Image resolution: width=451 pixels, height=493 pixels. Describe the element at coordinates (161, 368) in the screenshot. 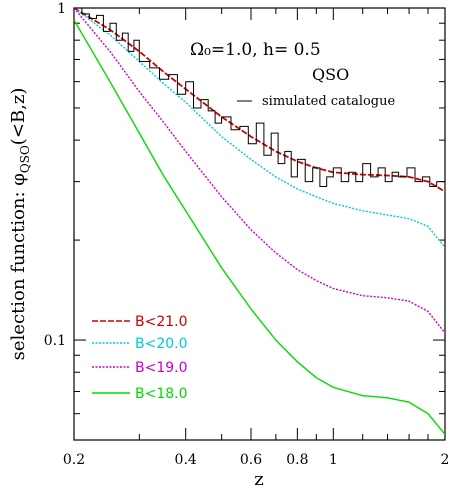

I see `legend-label: B<19.0` at that location.